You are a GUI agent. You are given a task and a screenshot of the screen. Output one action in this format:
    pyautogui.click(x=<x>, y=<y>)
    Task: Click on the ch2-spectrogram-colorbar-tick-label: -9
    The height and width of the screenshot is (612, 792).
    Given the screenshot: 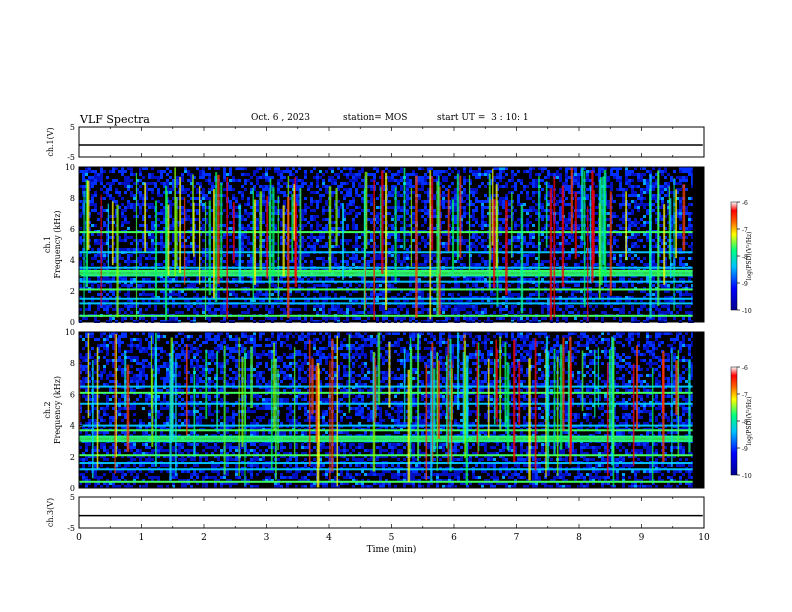 What is the action you would take?
    pyautogui.click(x=745, y=449)
    